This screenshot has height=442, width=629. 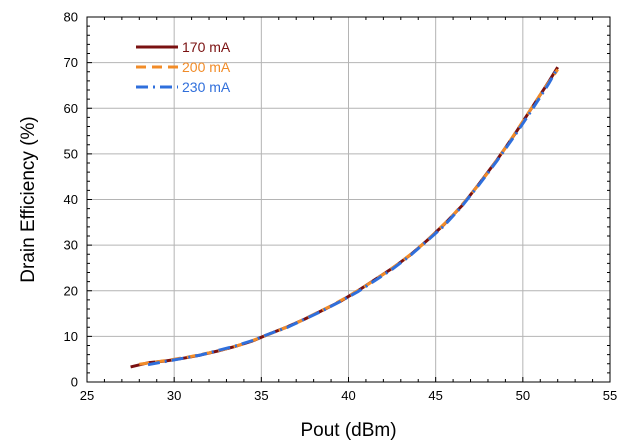 What do you see at coordinates (71, 199) in the screenshot?
I see `y-tick-label: 40` at bounding box center [71, 199].